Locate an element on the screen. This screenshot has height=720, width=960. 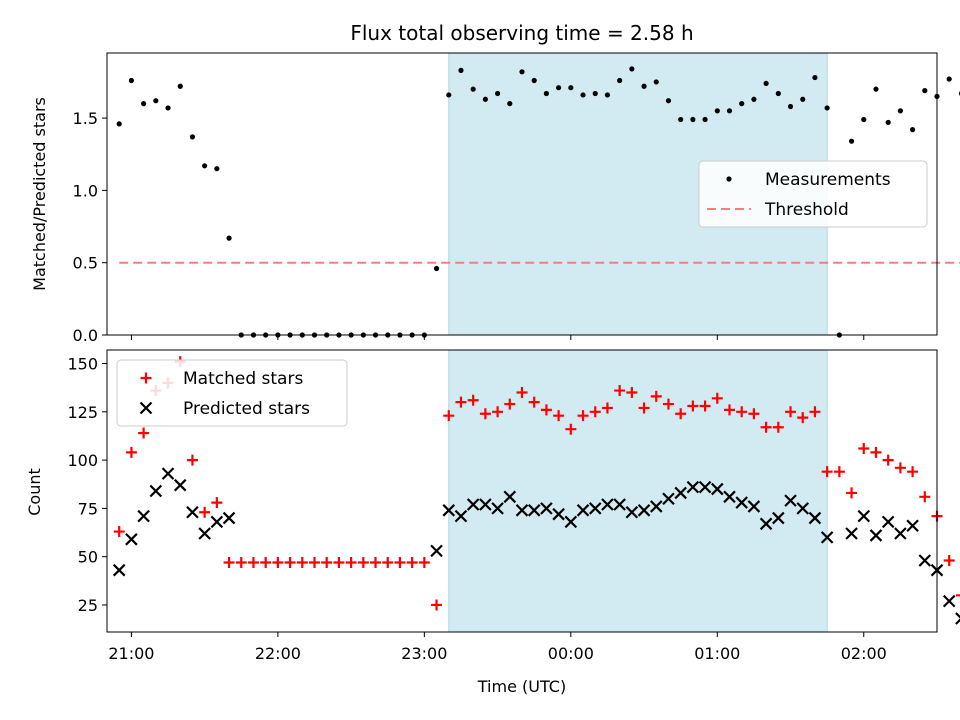
x-tick-label: 01:00 is located at coordinates (717, 653).